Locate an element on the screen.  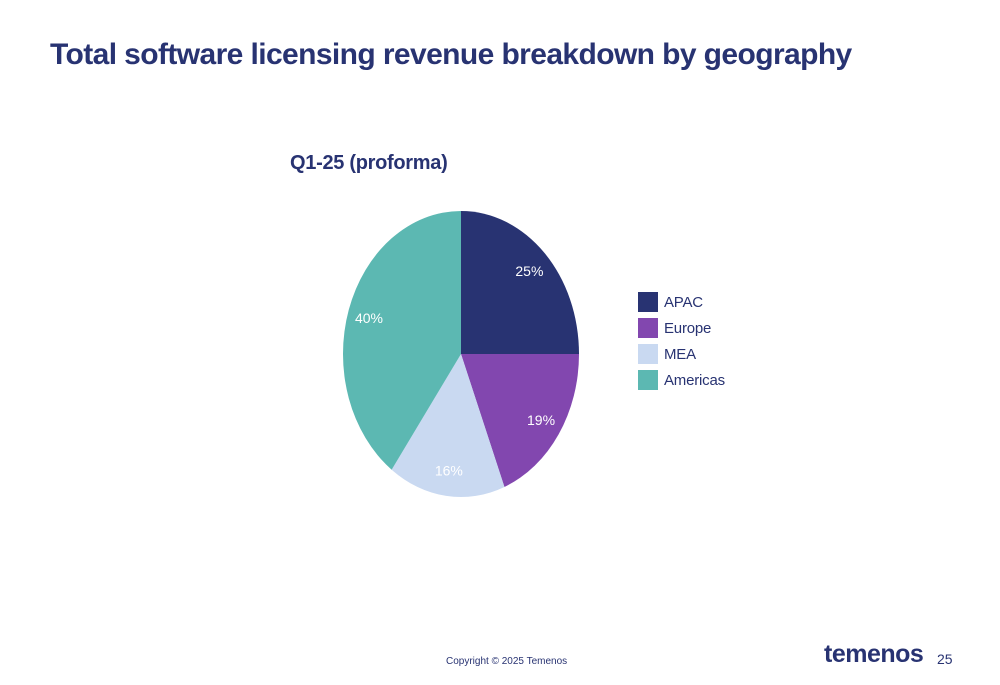
pie-labels: 25% 19% 16% 40% is located at coordinates (455, 370).